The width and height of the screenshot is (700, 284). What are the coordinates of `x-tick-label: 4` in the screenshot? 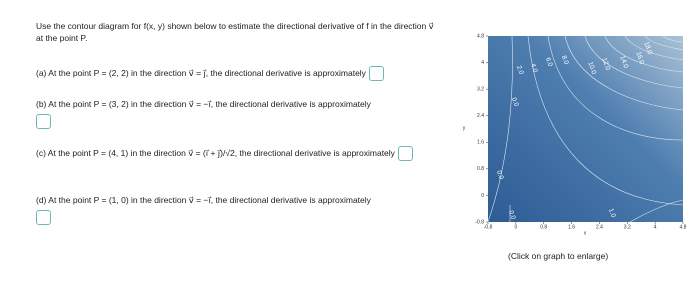 It's located at (655, 227).